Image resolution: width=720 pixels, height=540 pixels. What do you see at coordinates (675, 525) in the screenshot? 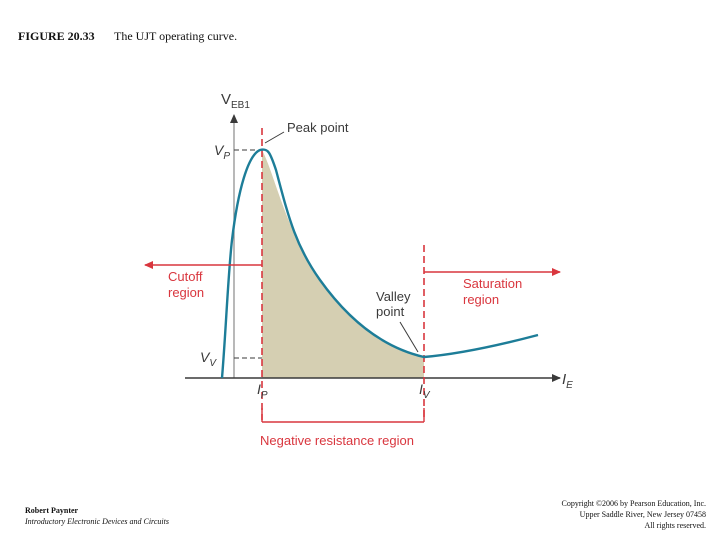
I see `copyright-line-3: All rights reserved.` at bounding box center [675, 525].